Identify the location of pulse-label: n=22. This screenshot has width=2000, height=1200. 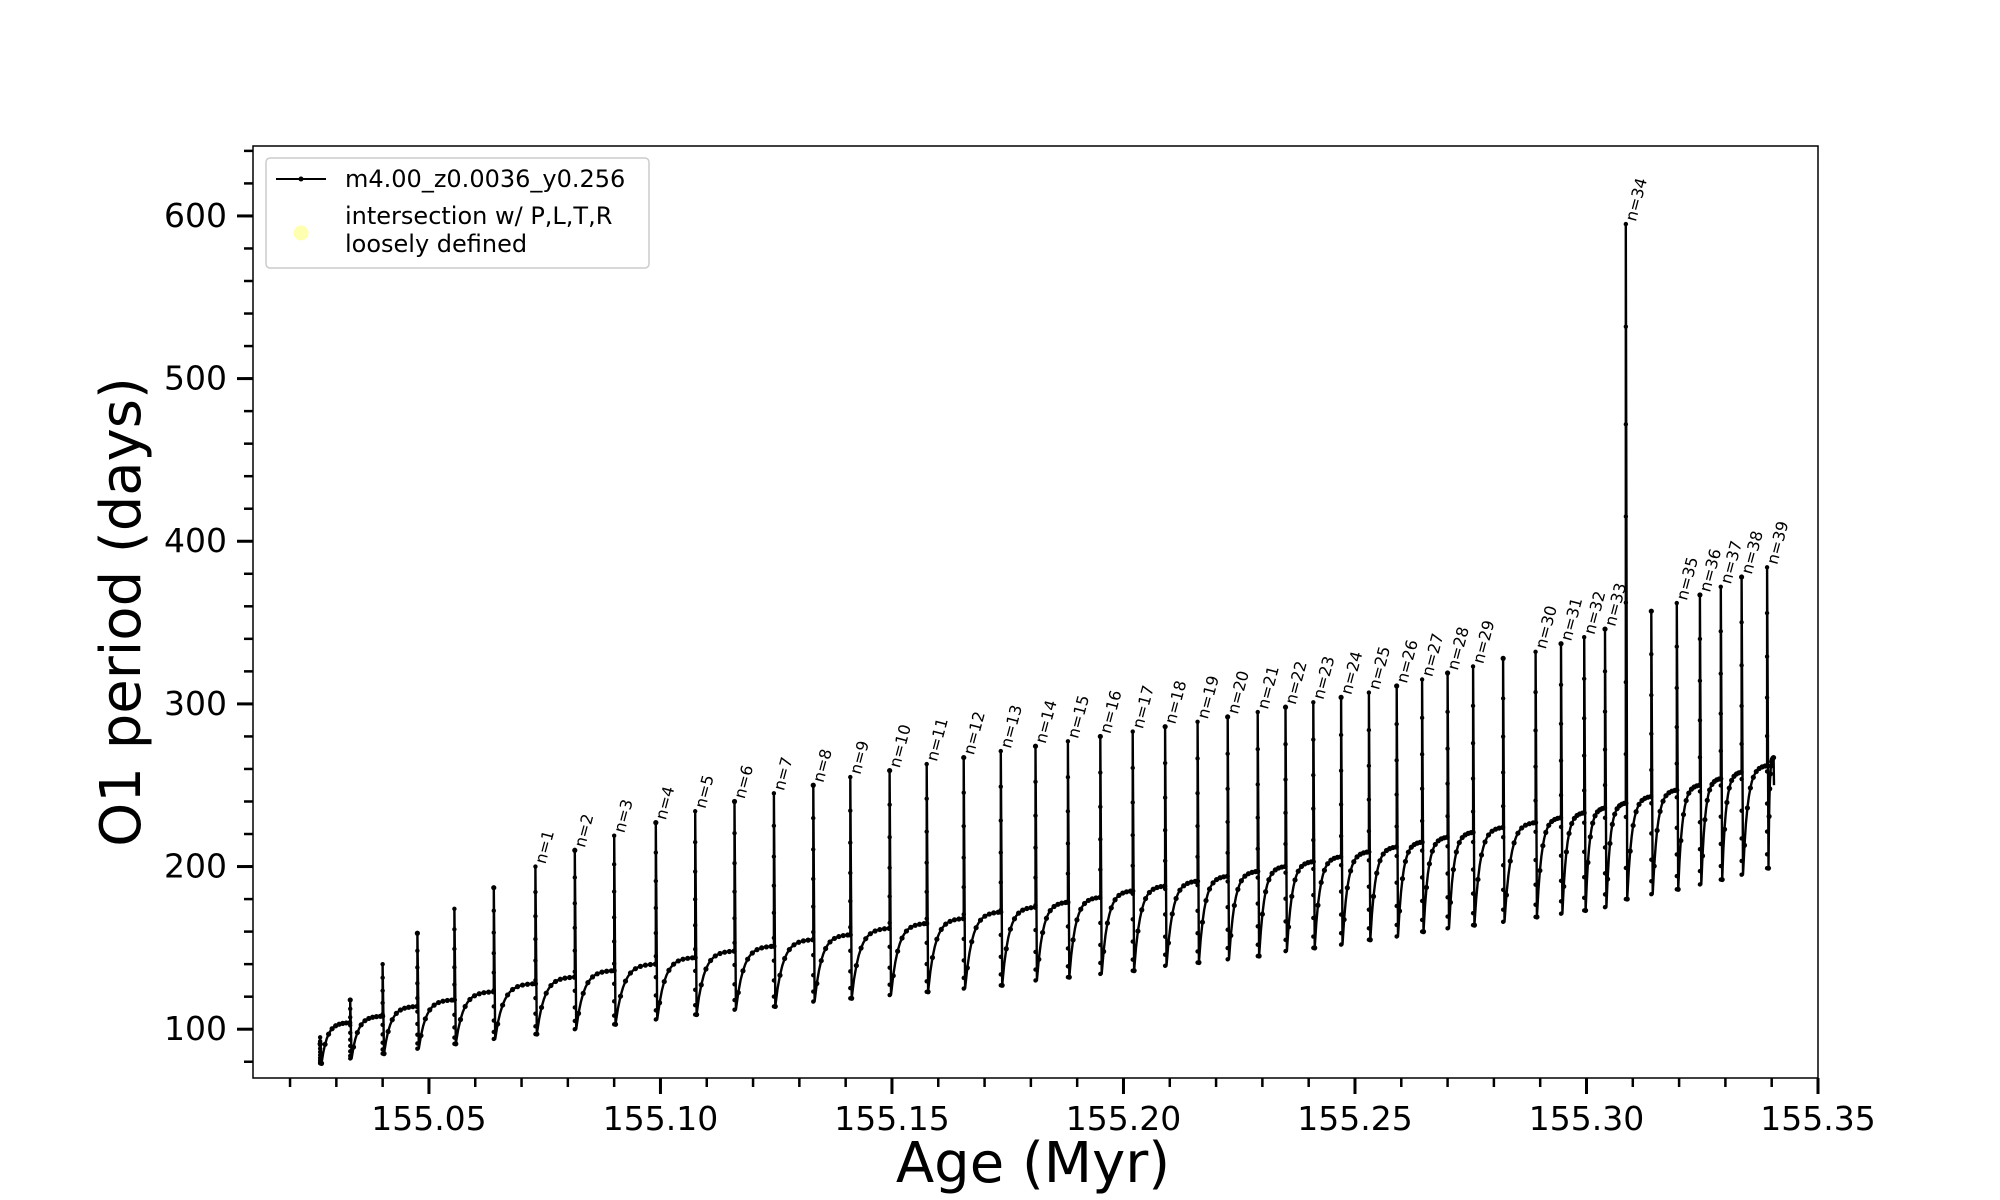
(1296, 682).